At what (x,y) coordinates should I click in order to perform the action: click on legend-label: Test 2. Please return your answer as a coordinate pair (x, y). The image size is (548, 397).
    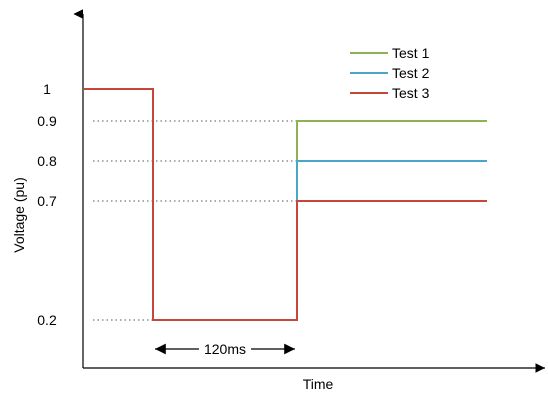
    Looking at the image, I should click on (411, 73).